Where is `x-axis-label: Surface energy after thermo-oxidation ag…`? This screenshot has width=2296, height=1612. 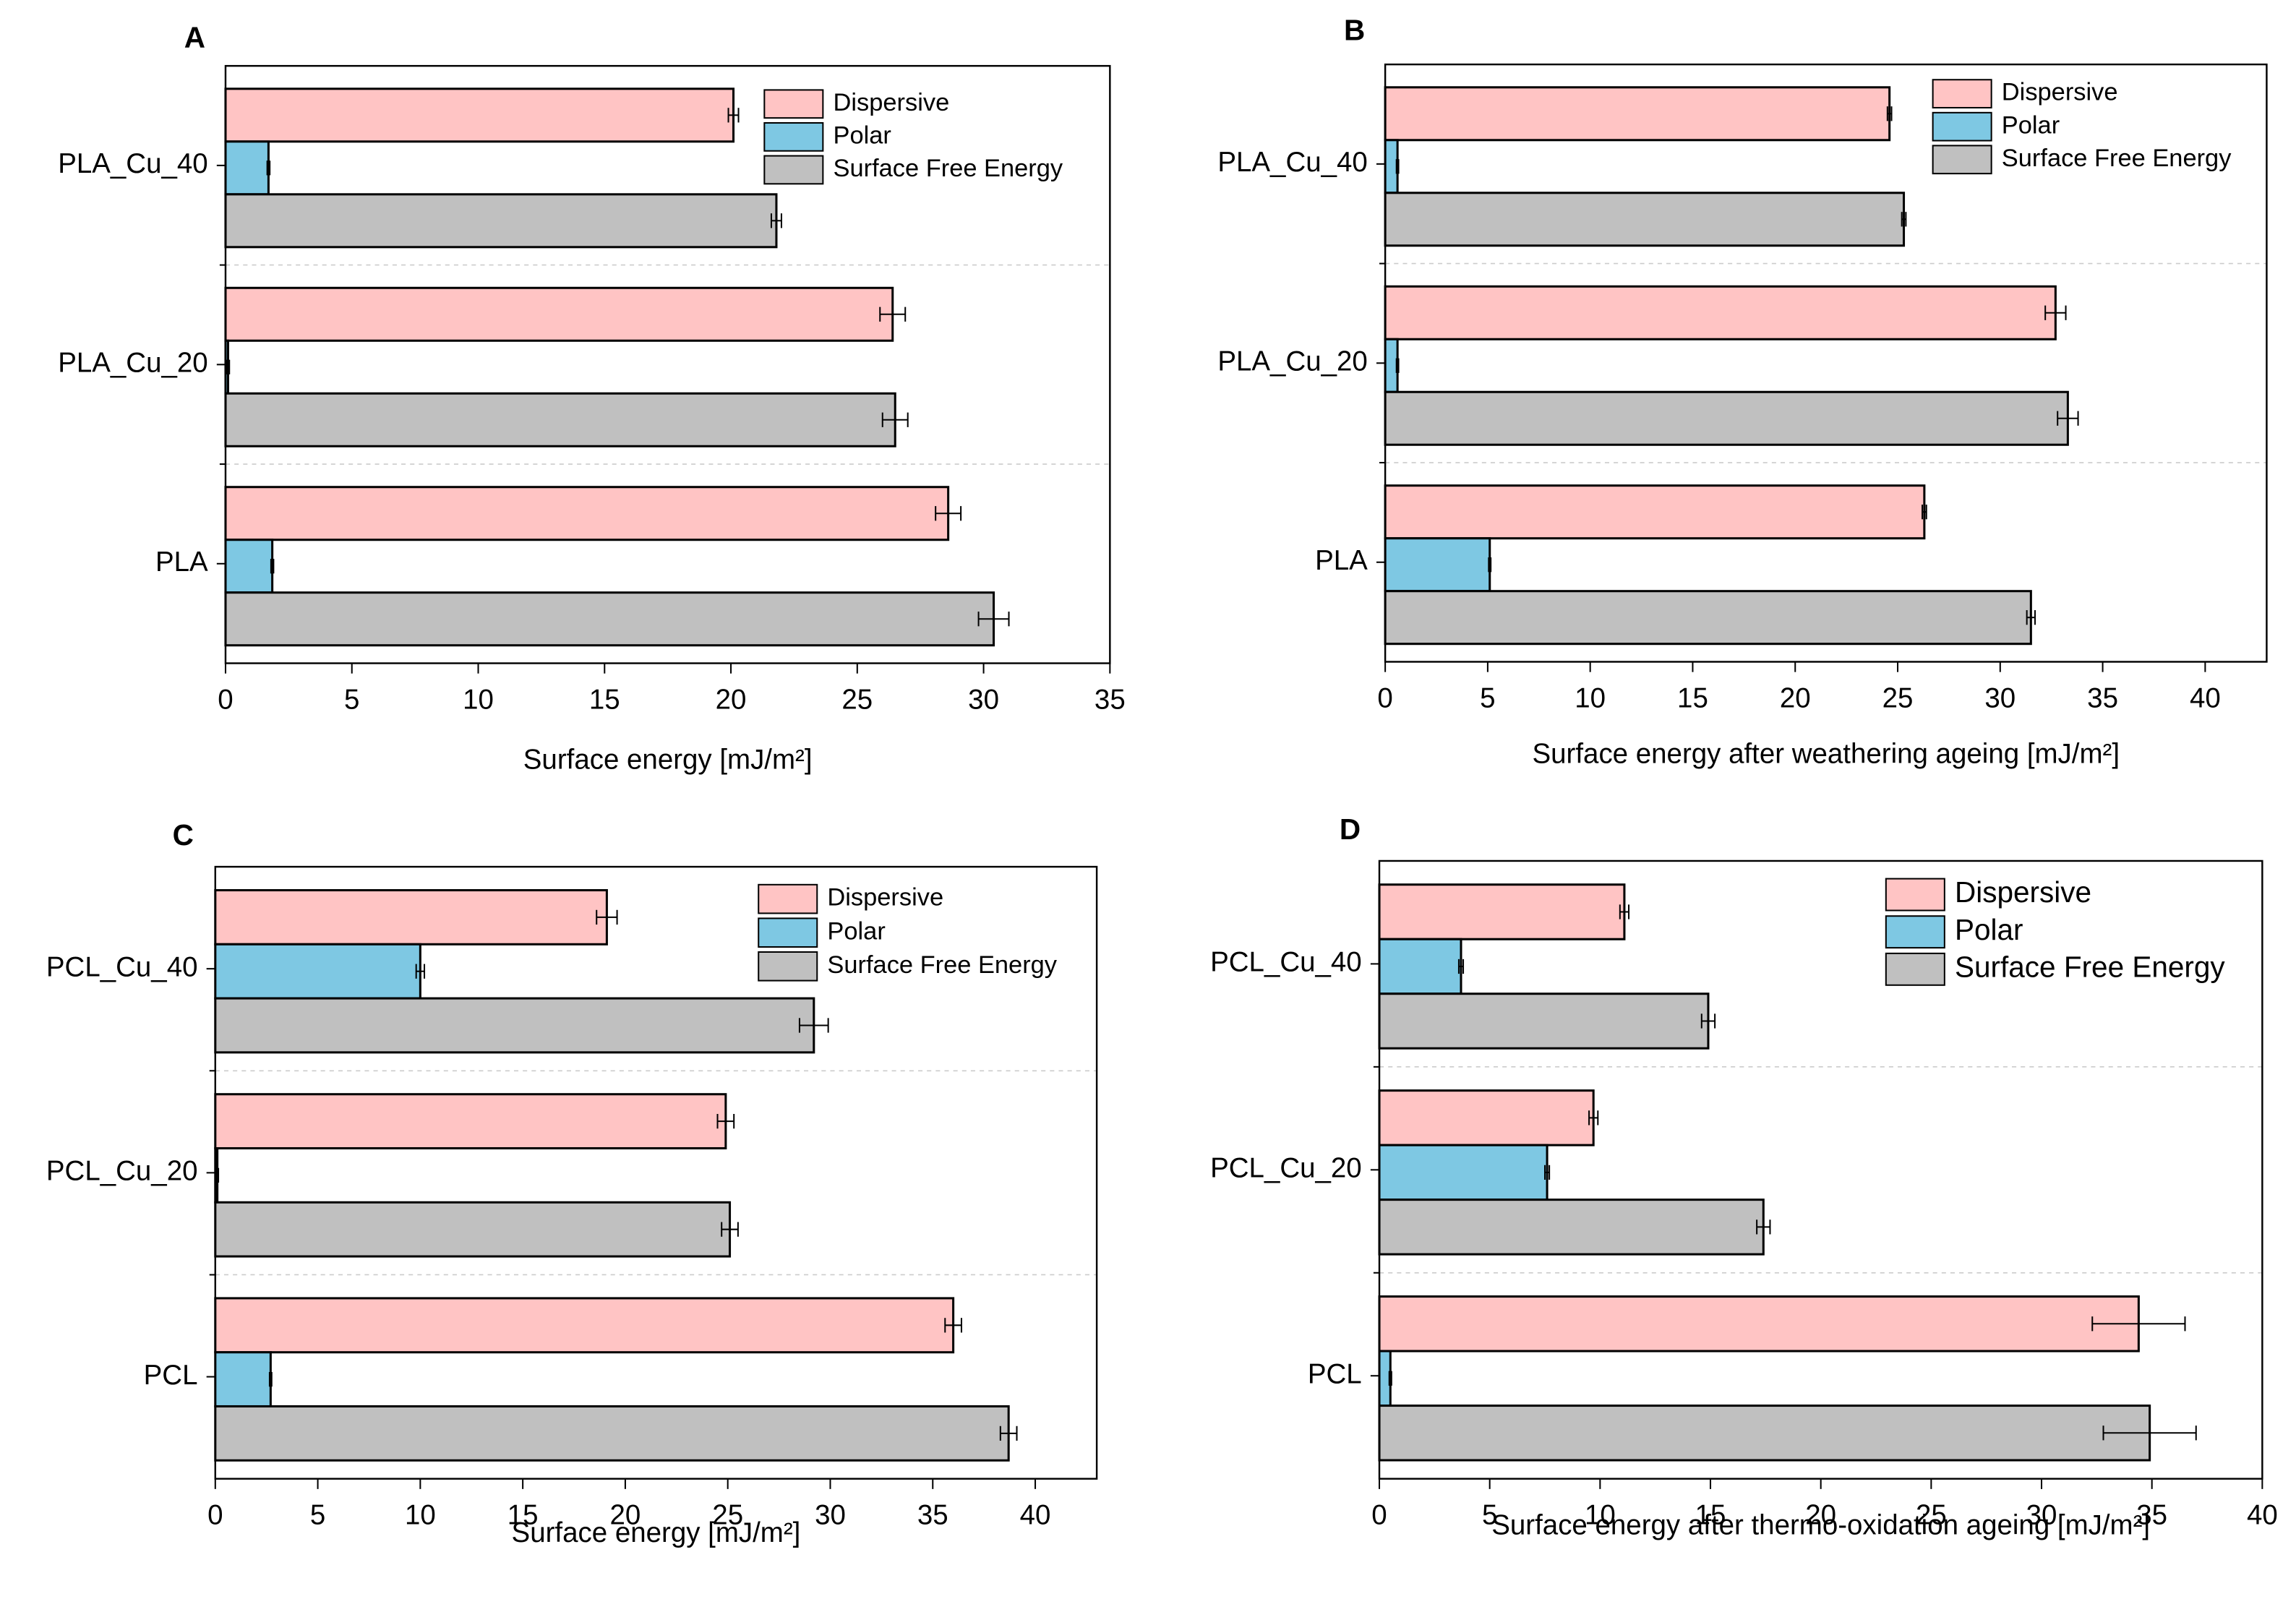 x-axis-label: Surface energy after thermo-oxidation ag… is located at coordinates (1820, 1525).